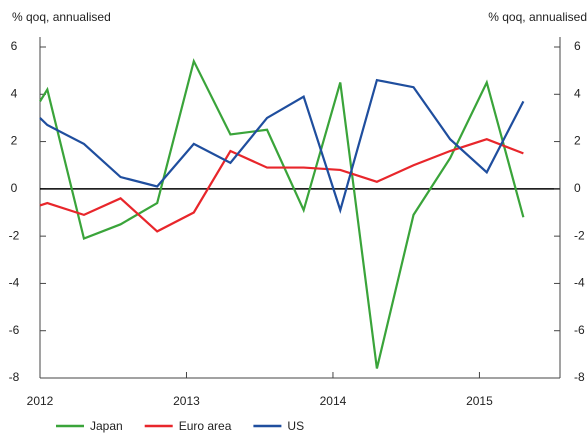 Image resolution: width=587 pixels, height=434 pixels. I want to click on y-tick-label: 6, so click(14, 46).